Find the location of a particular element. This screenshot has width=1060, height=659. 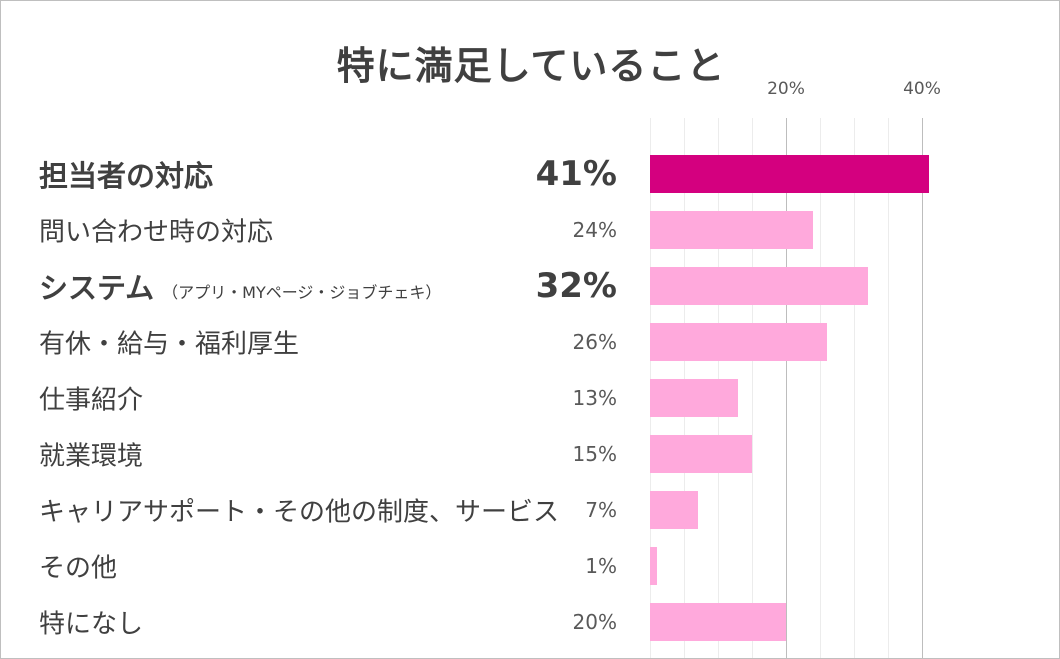

data-label: 26% is located at coordinates (594, 342).